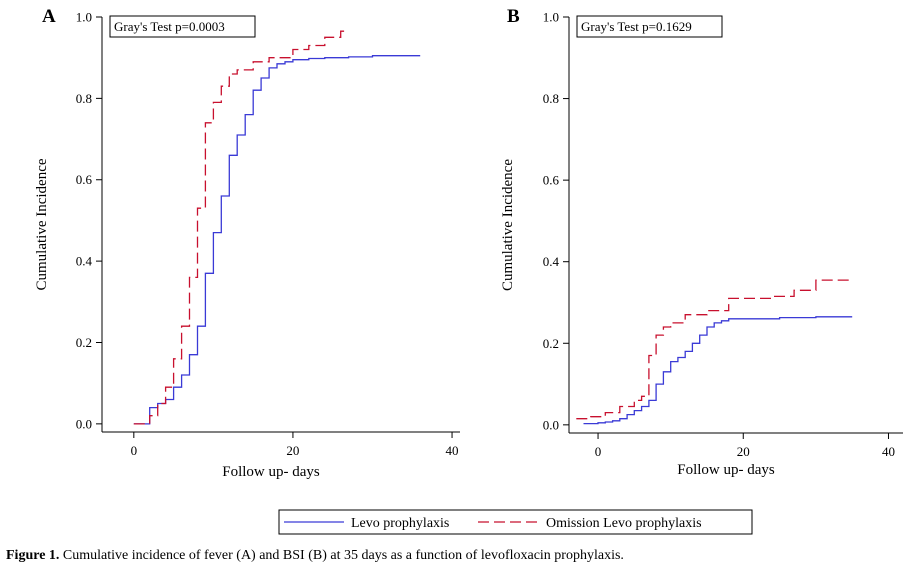 The height and width of the screenshot is (572, 912). What do you see at coordinates (42, 224) in the screenshot?
I see `panel-a-y-axis-title: Cumulative Incidence` at bounding box center [42, 224].